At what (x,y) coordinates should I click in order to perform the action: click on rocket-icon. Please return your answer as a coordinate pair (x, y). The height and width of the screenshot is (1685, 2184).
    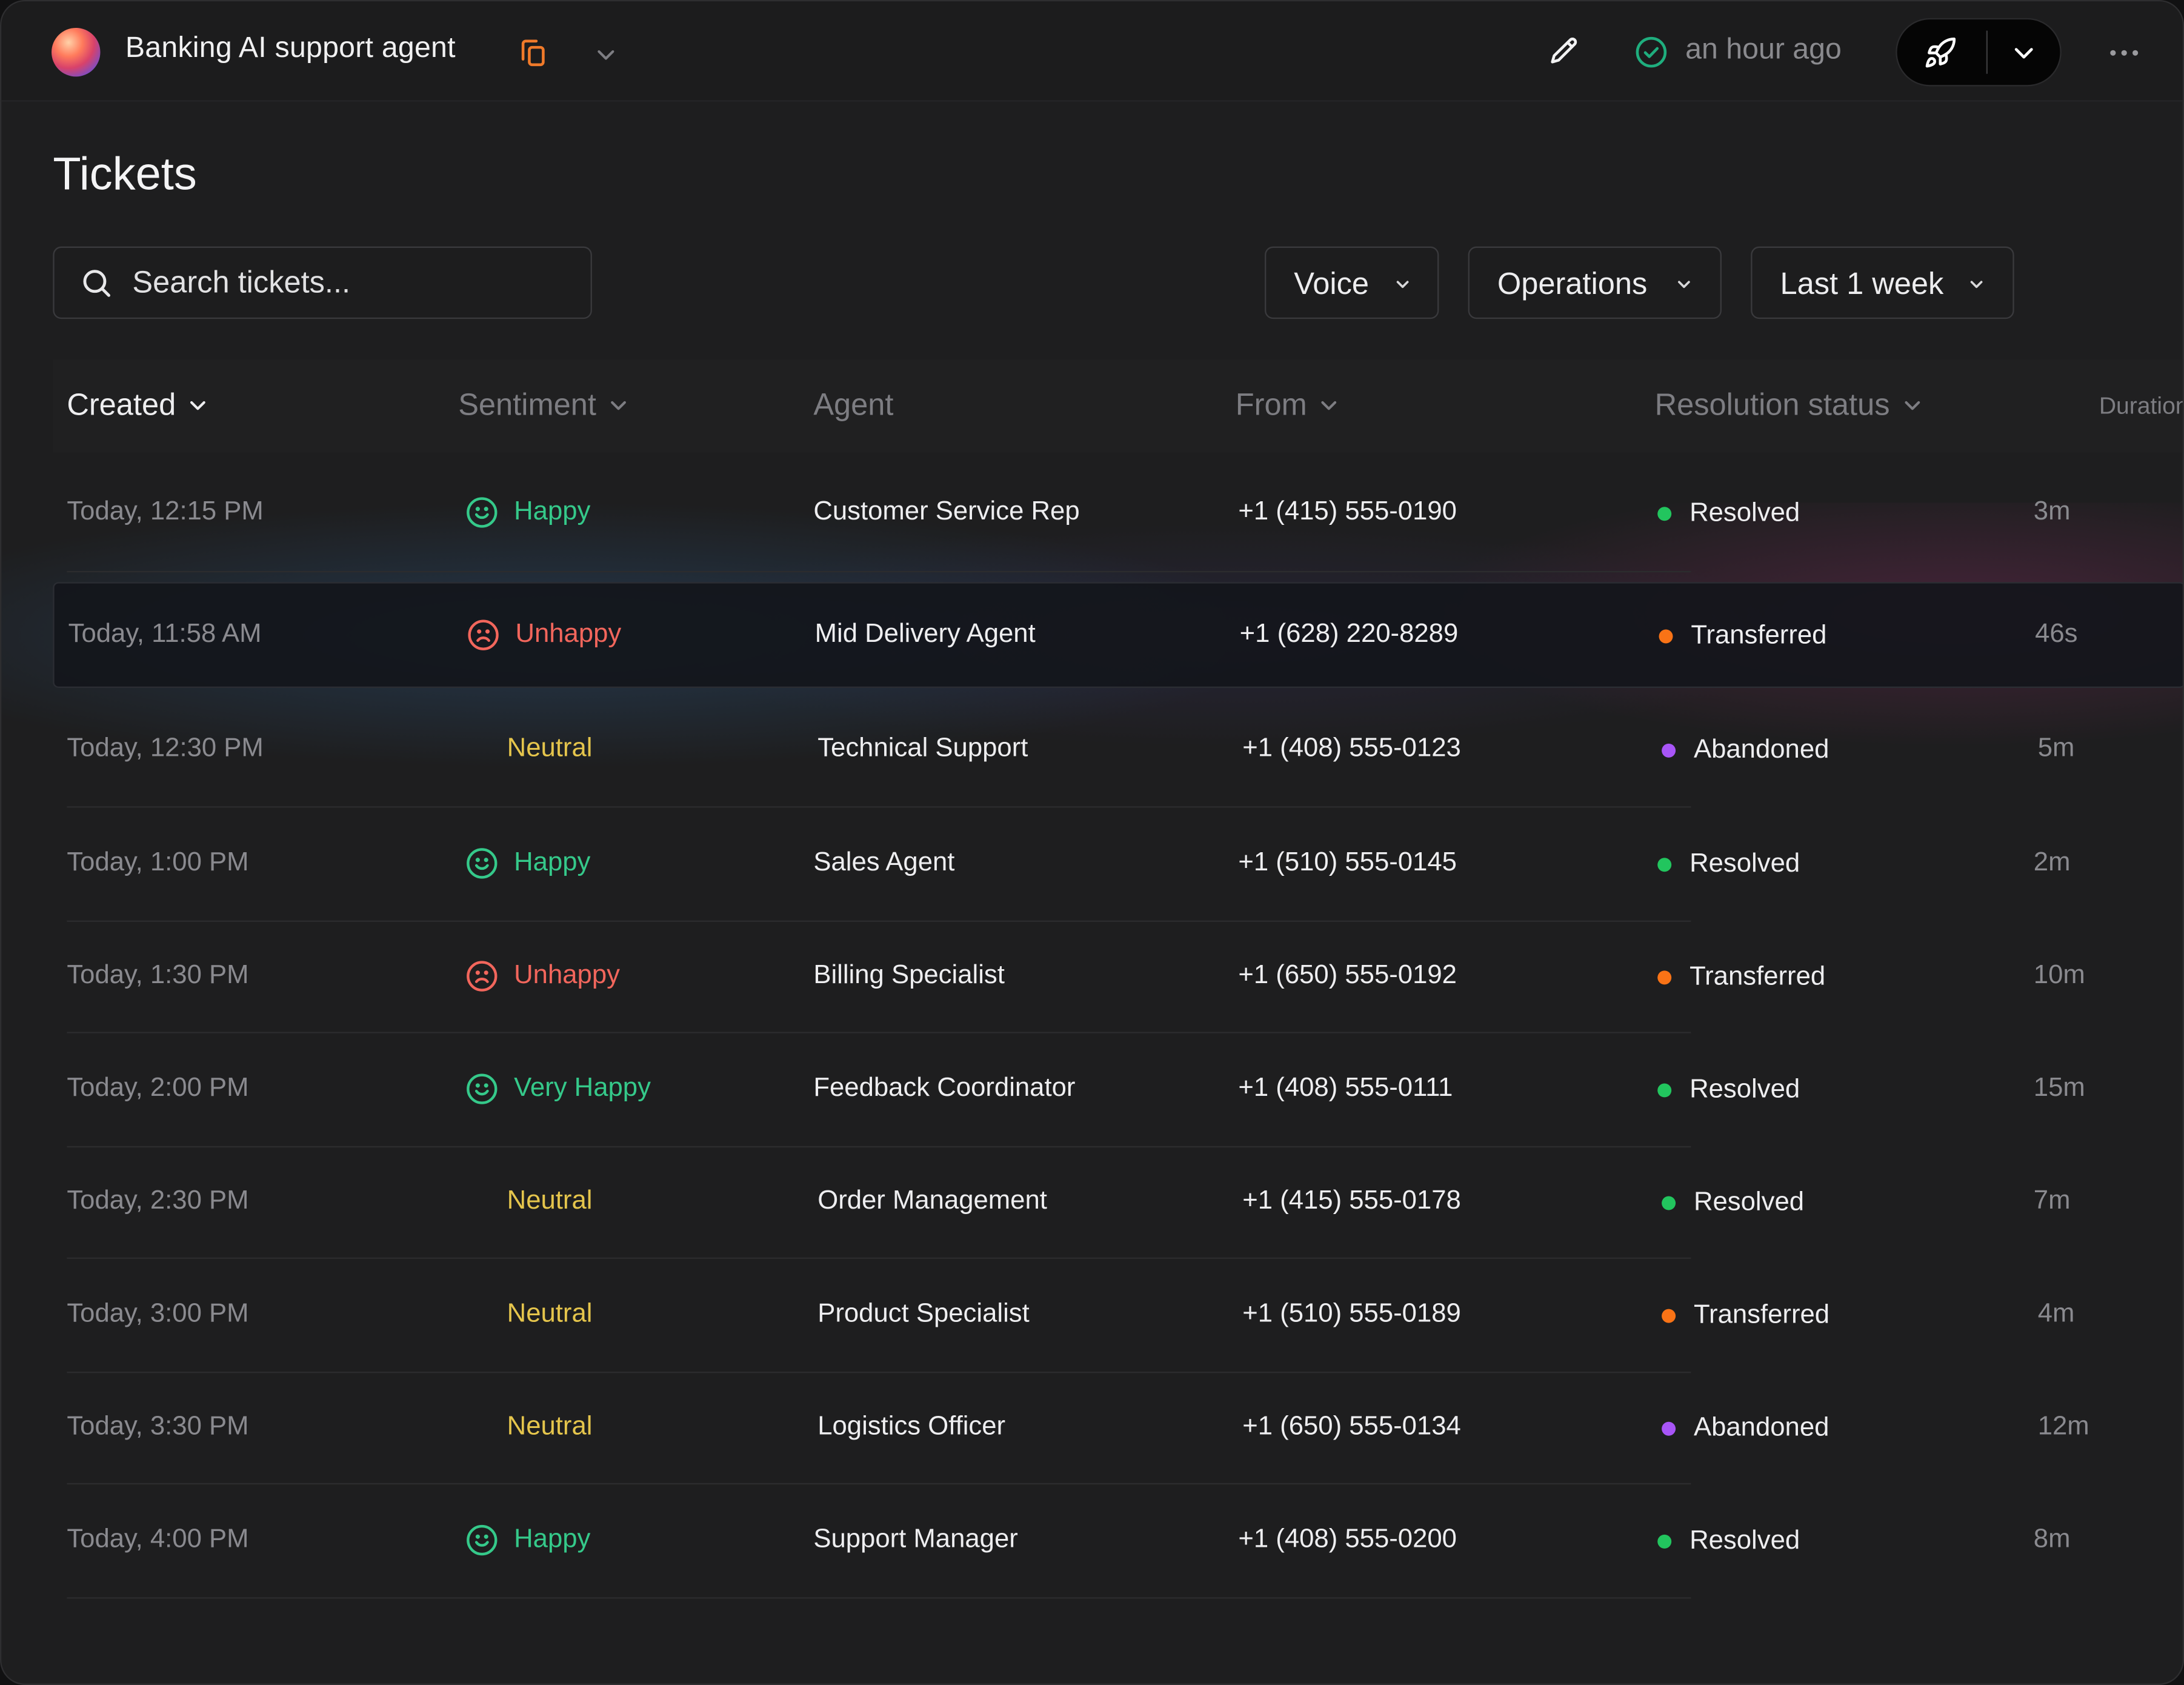
    Looking at the image, I should click on (1940, 53).